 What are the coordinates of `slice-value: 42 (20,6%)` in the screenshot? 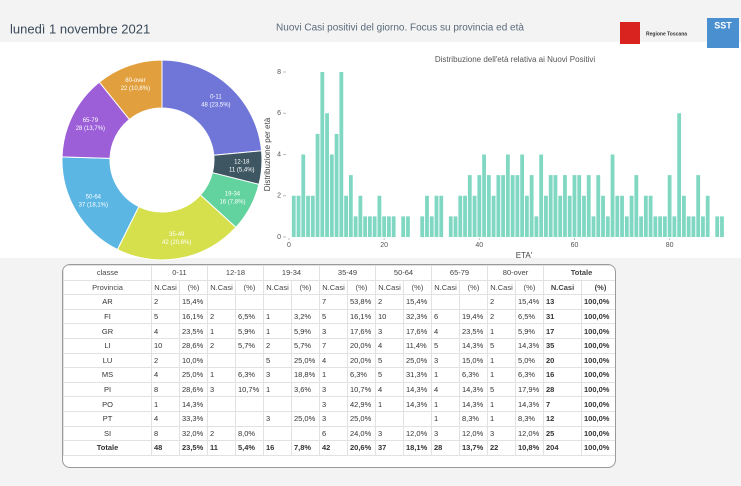 It's located at (176, 243).